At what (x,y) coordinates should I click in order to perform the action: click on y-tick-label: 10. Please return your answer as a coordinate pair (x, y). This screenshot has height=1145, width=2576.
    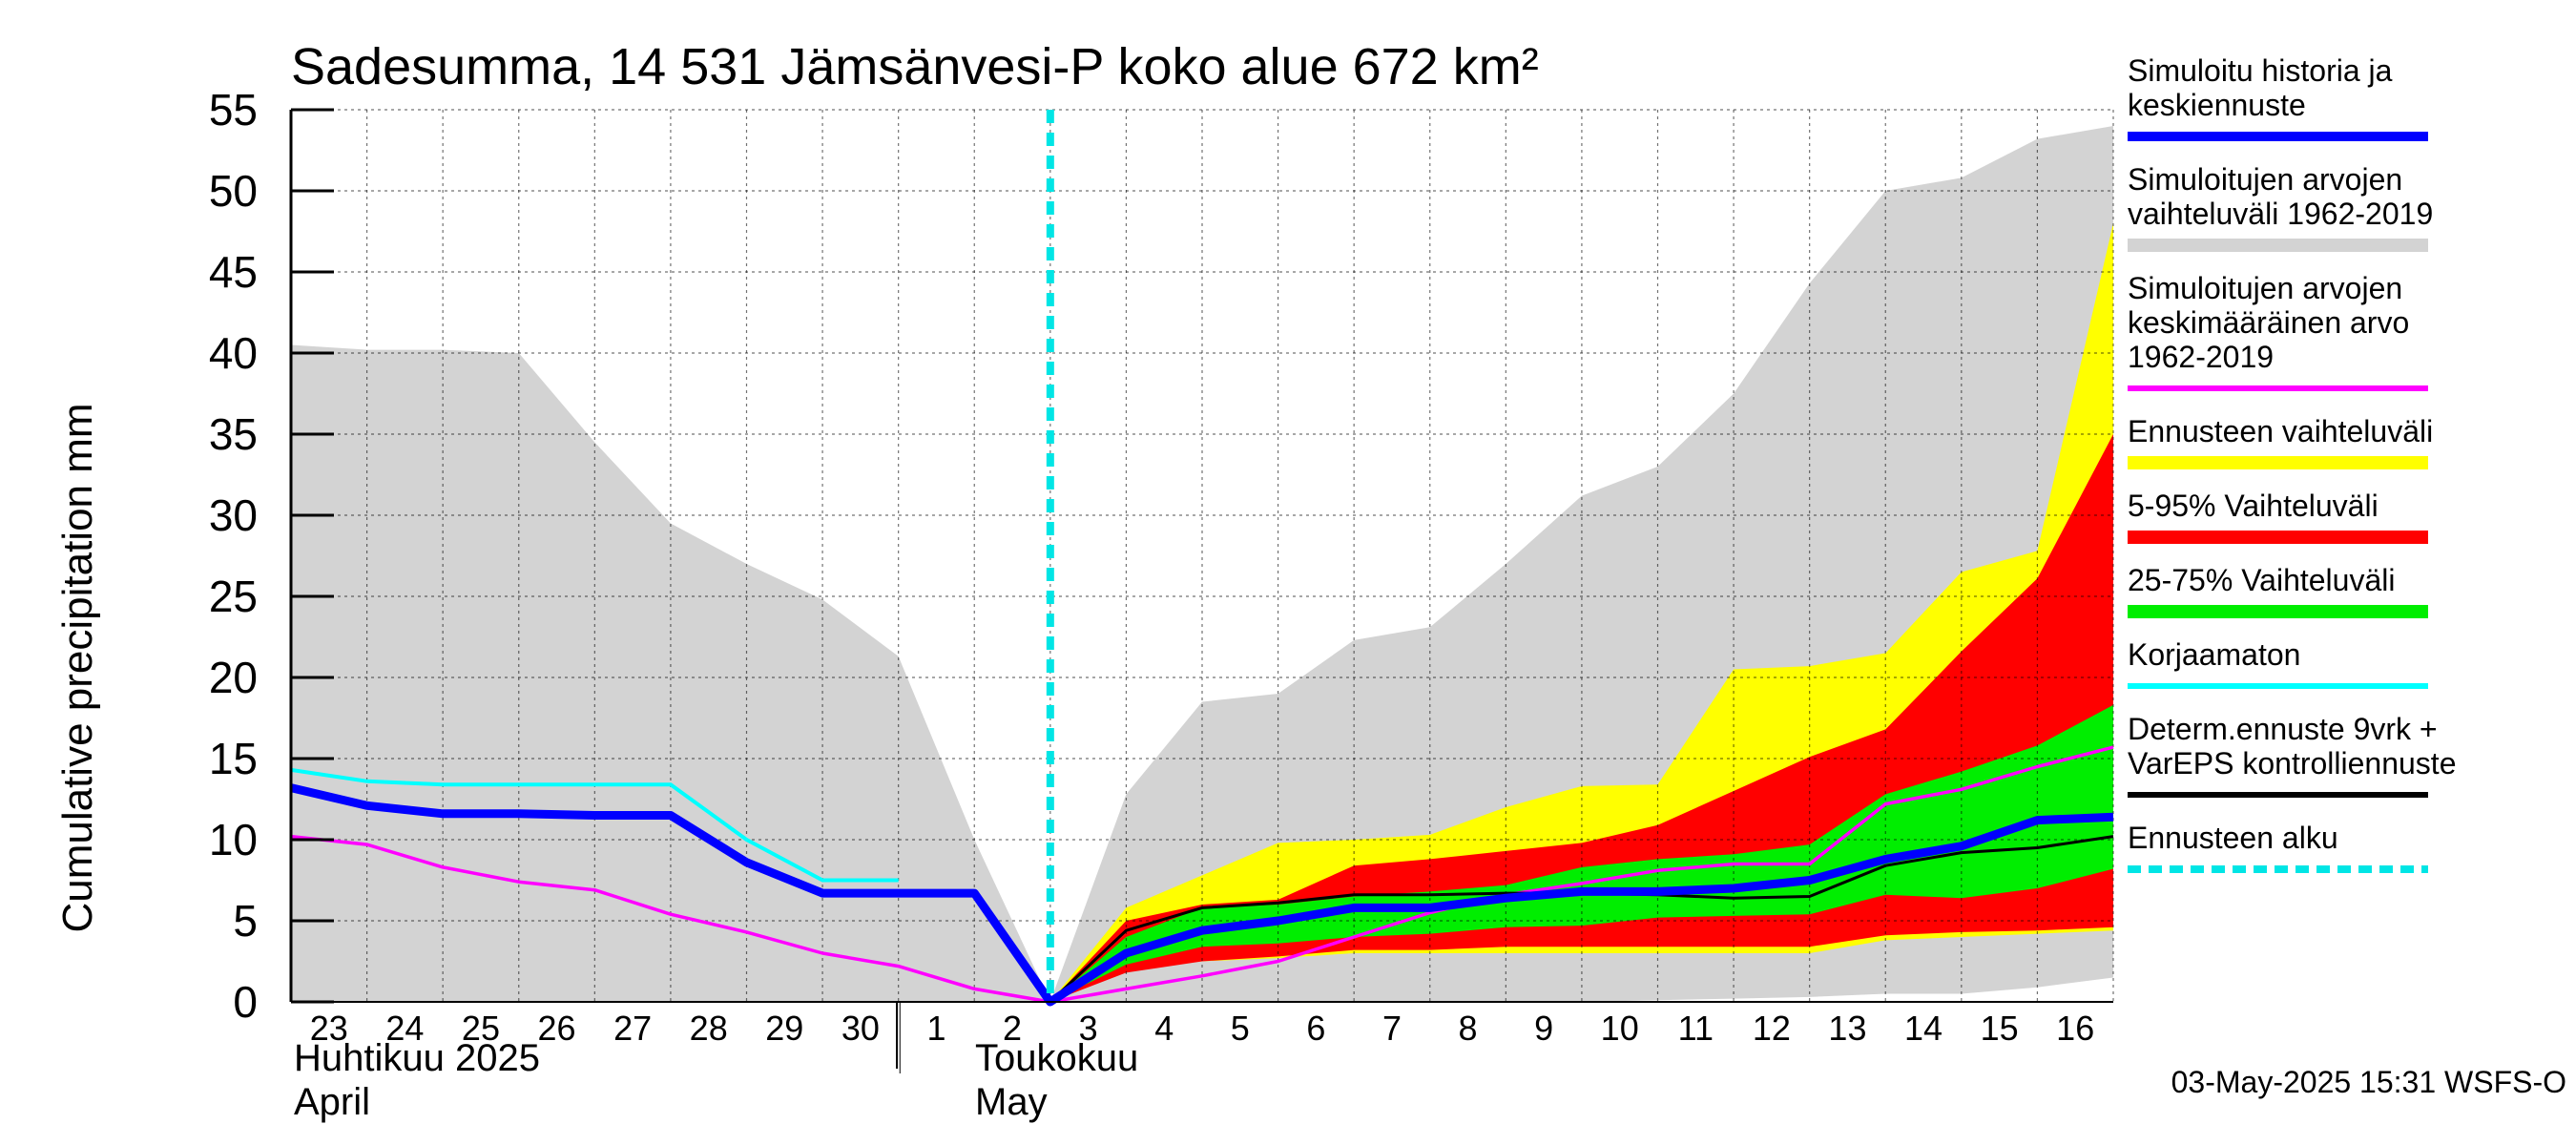
    Looking at the image, I should click on (233, 840).